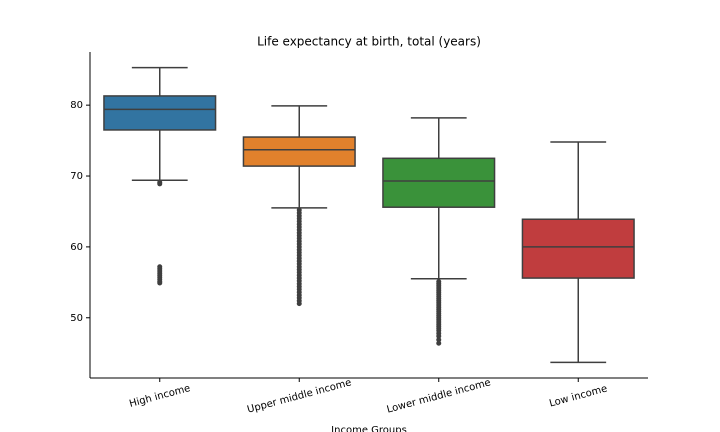 The height and width of the screenshot is (432, 720). What do you see at coordinates (578, 396) in the screenshot?
I see `x-tick-label: Low income` at bounding box center [578, 396].